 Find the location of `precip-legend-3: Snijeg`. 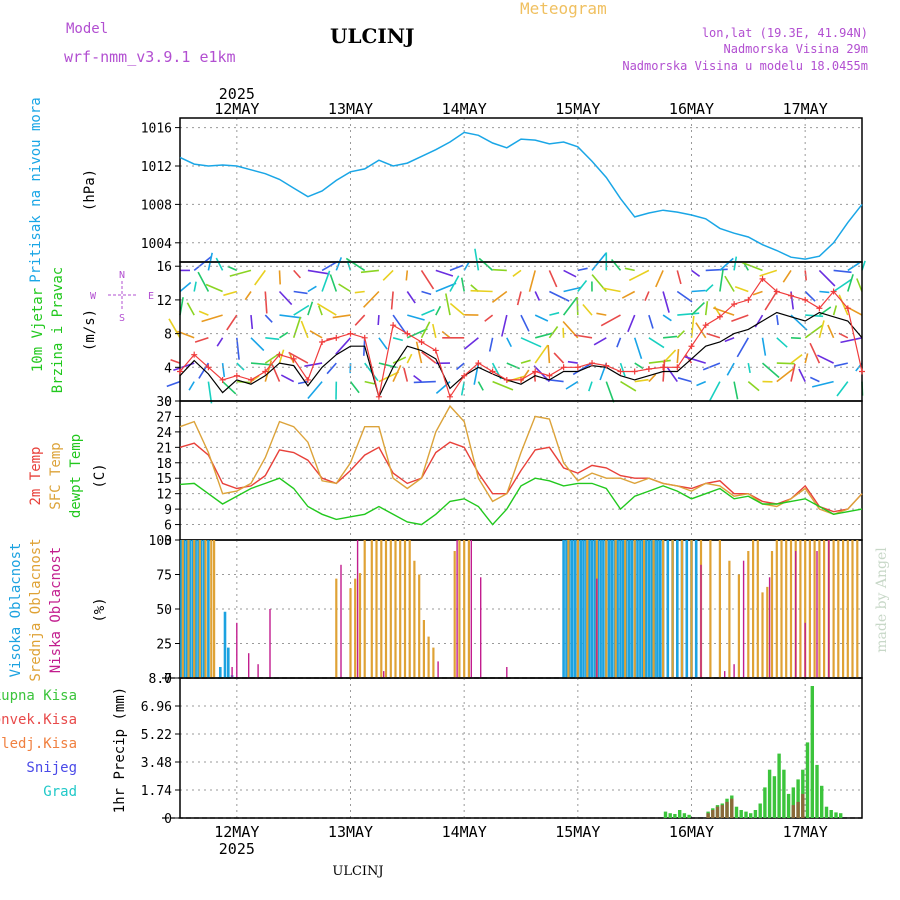

precip-legend-3: Snijeg is located at coordinates (51, 768).